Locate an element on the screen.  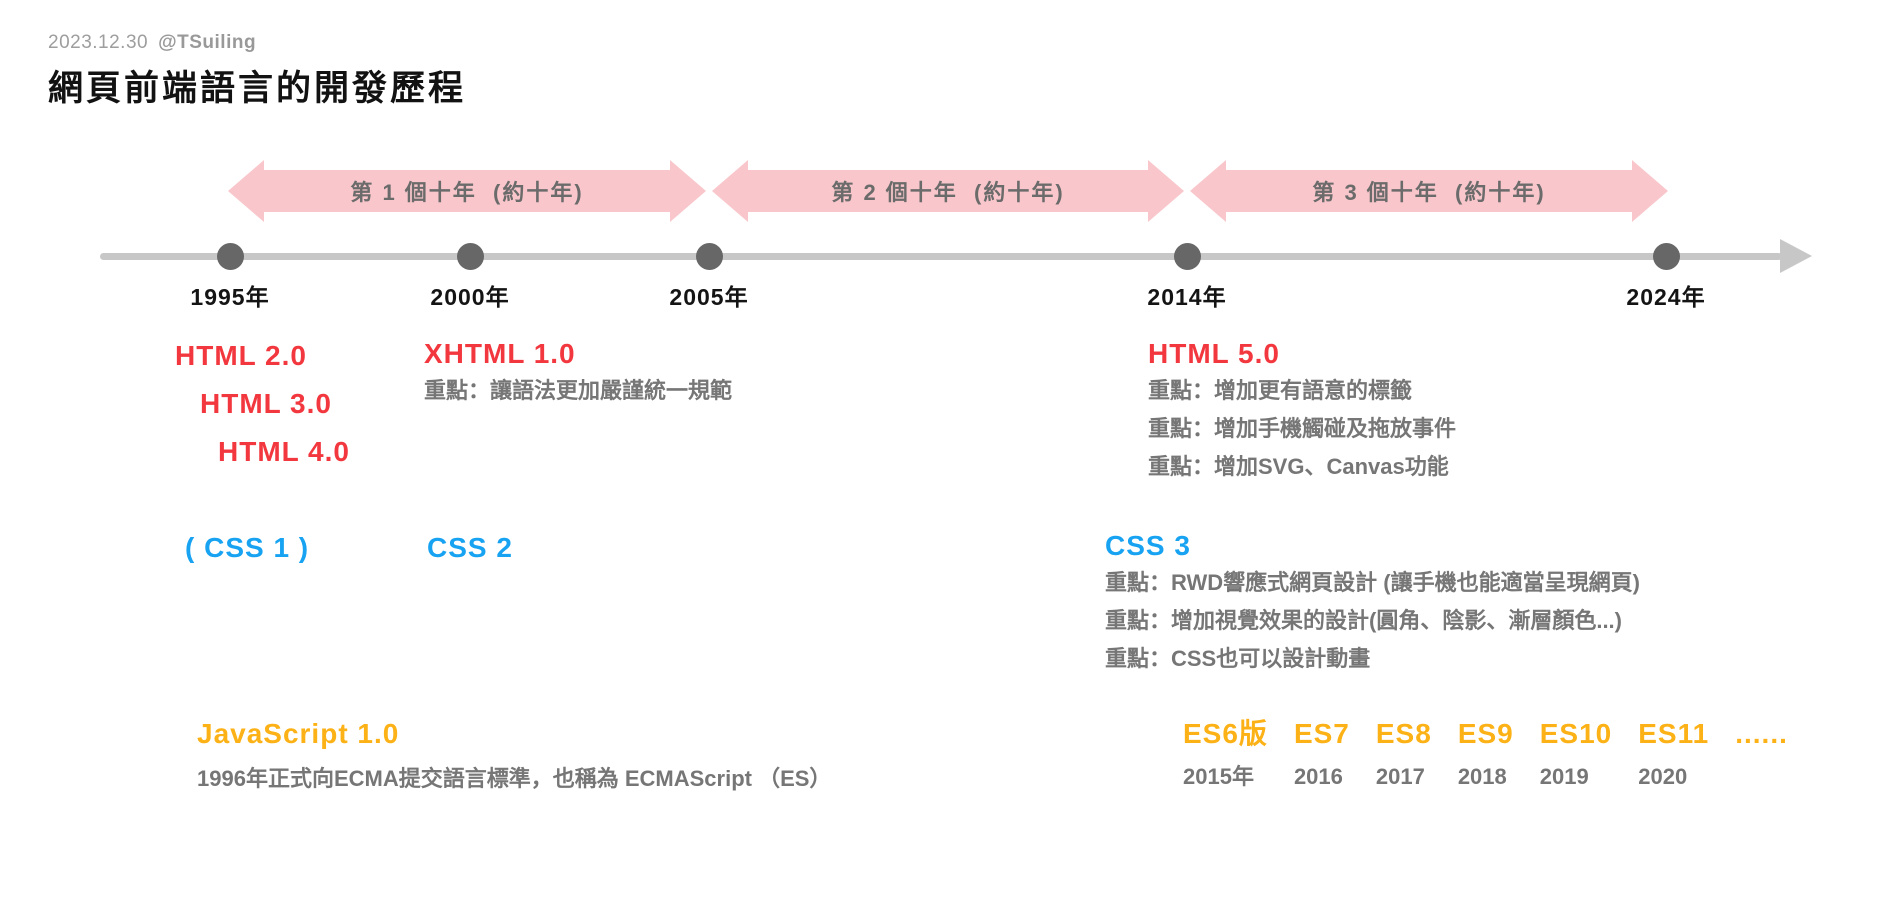
html5-note-2: 重點：增加手機觸碰及拖放事件 is located at coordinates (1302, 428).